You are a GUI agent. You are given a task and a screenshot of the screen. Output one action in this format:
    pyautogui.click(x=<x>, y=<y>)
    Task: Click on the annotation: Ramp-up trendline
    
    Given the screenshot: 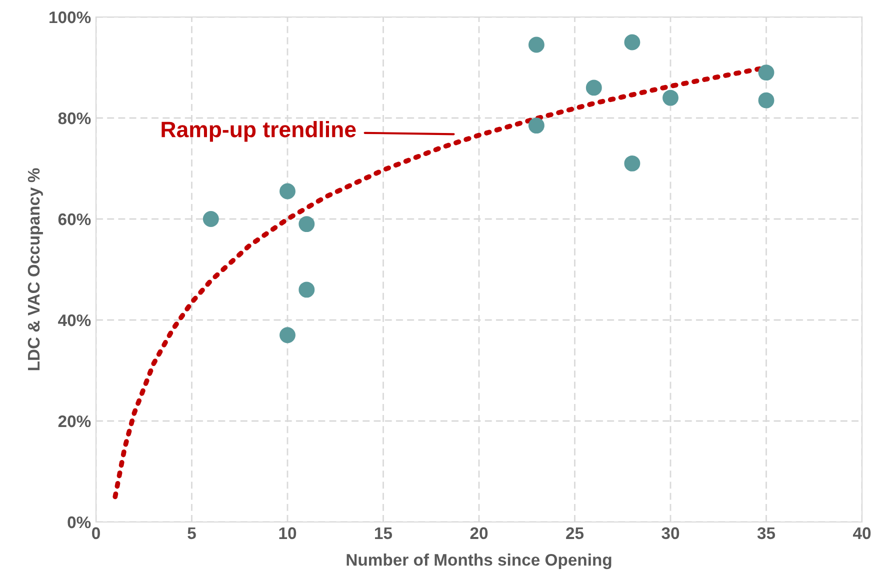 What is the action you would take?
    pyautogui.click(x=259, y=131)
    